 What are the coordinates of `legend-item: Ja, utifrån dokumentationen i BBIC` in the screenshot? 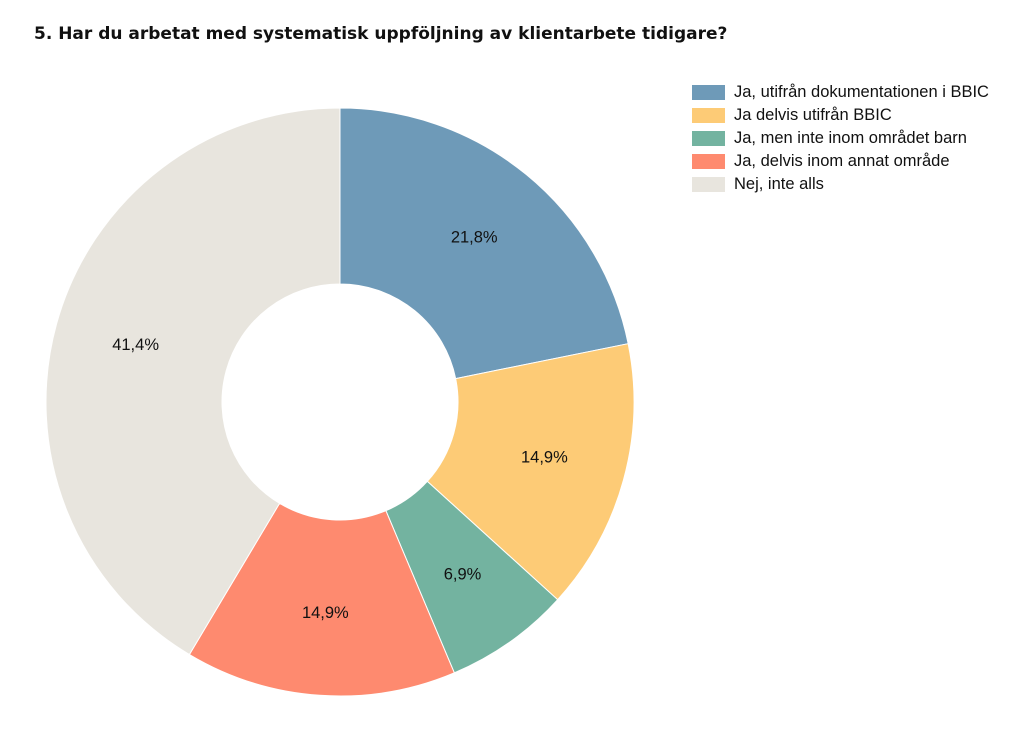 It's located at (842, 92).